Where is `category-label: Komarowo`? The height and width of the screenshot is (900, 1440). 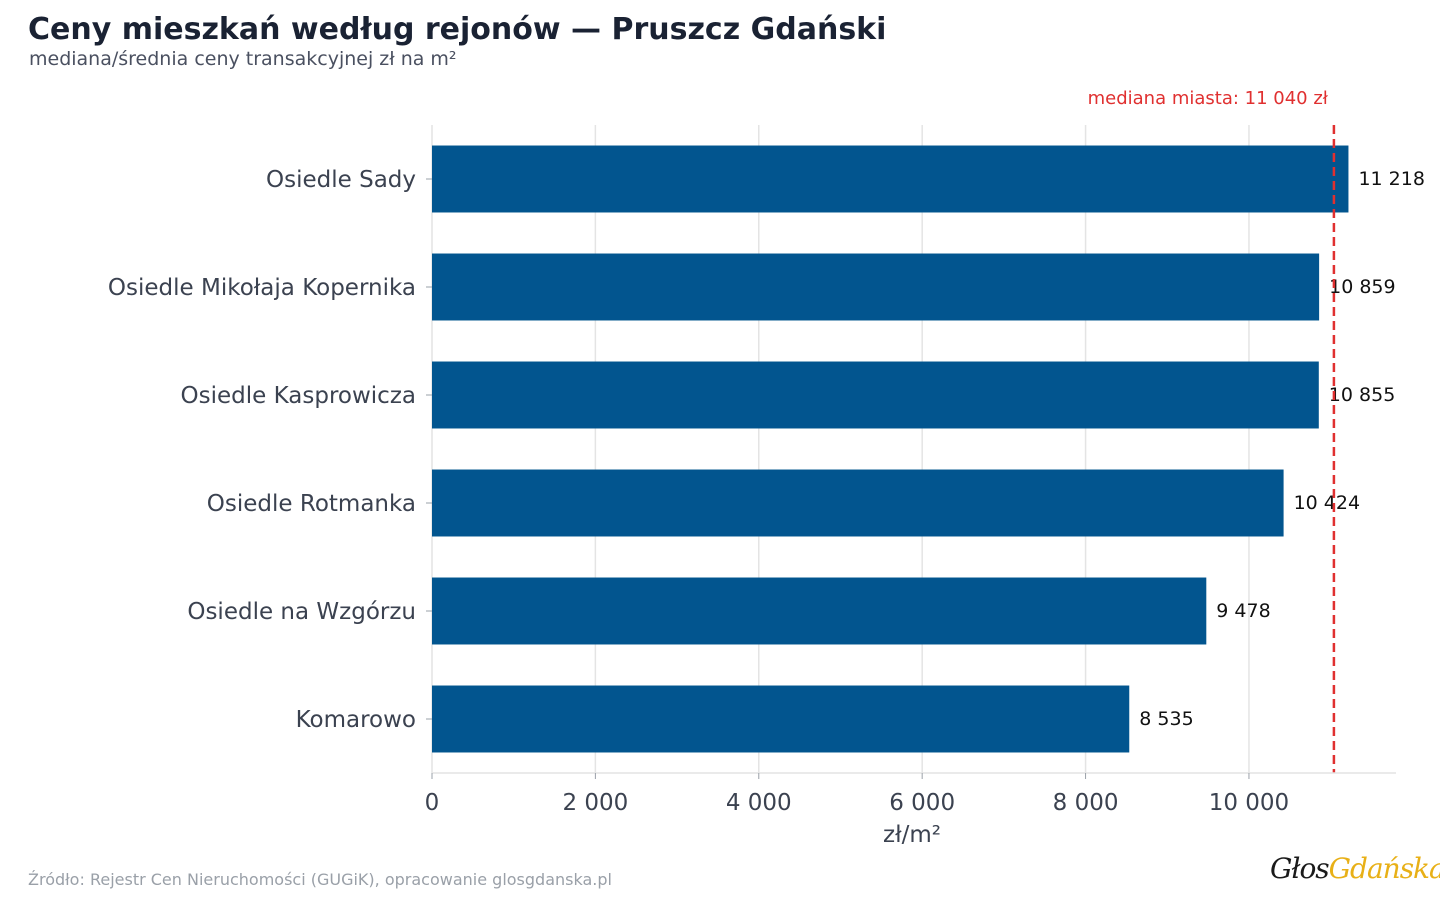
category-label: Komarowo is located at coordinates (356, 720).